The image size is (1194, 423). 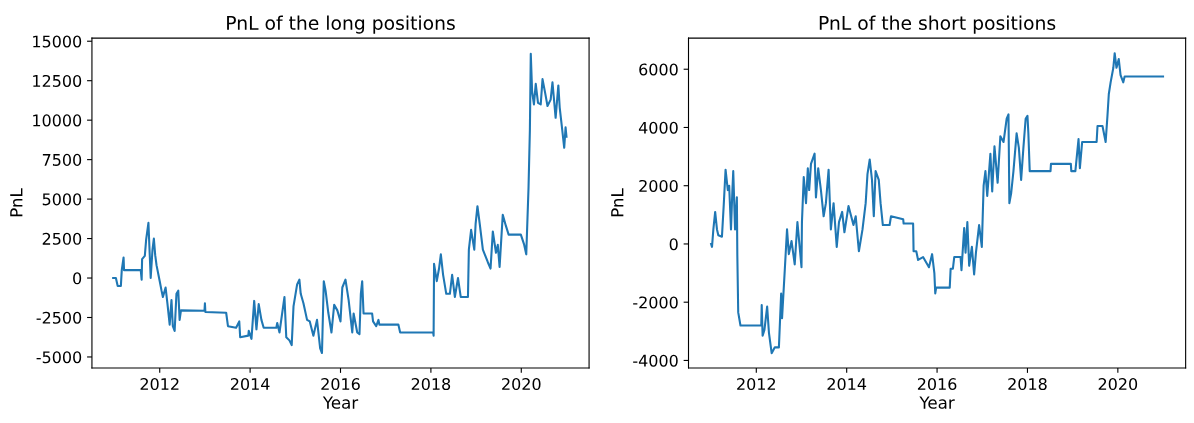 I want to click on y-tick-label: -2000, so click(x=655, y=302).